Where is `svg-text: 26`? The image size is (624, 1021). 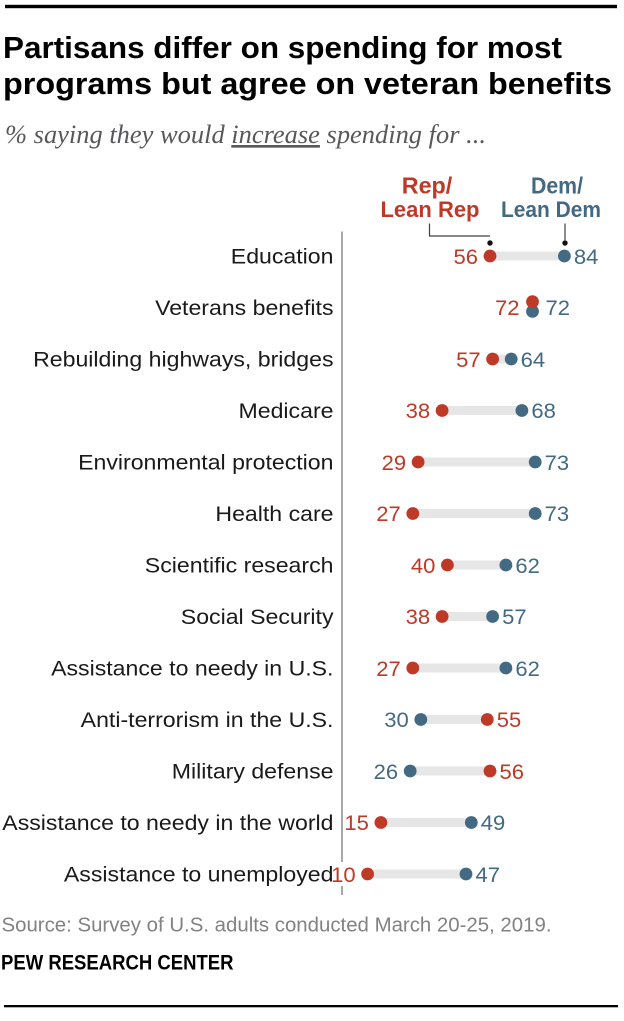
svg-text: 26 is located at coordinates (386, 772).